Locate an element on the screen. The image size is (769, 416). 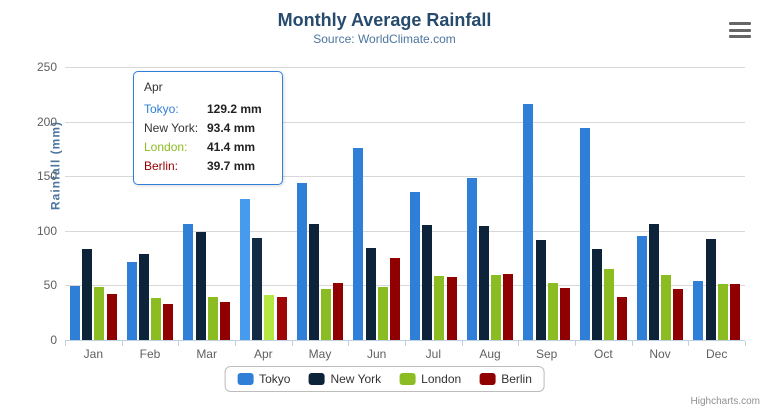
bar-new-york-nov is located at coordinates (653, 281).